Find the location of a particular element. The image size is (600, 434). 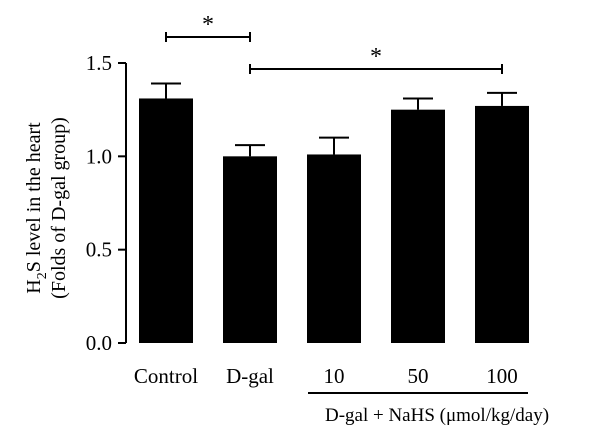

y-axis-title-line-2: (Folds of D-gal group) is located at coordinates (59, 208).